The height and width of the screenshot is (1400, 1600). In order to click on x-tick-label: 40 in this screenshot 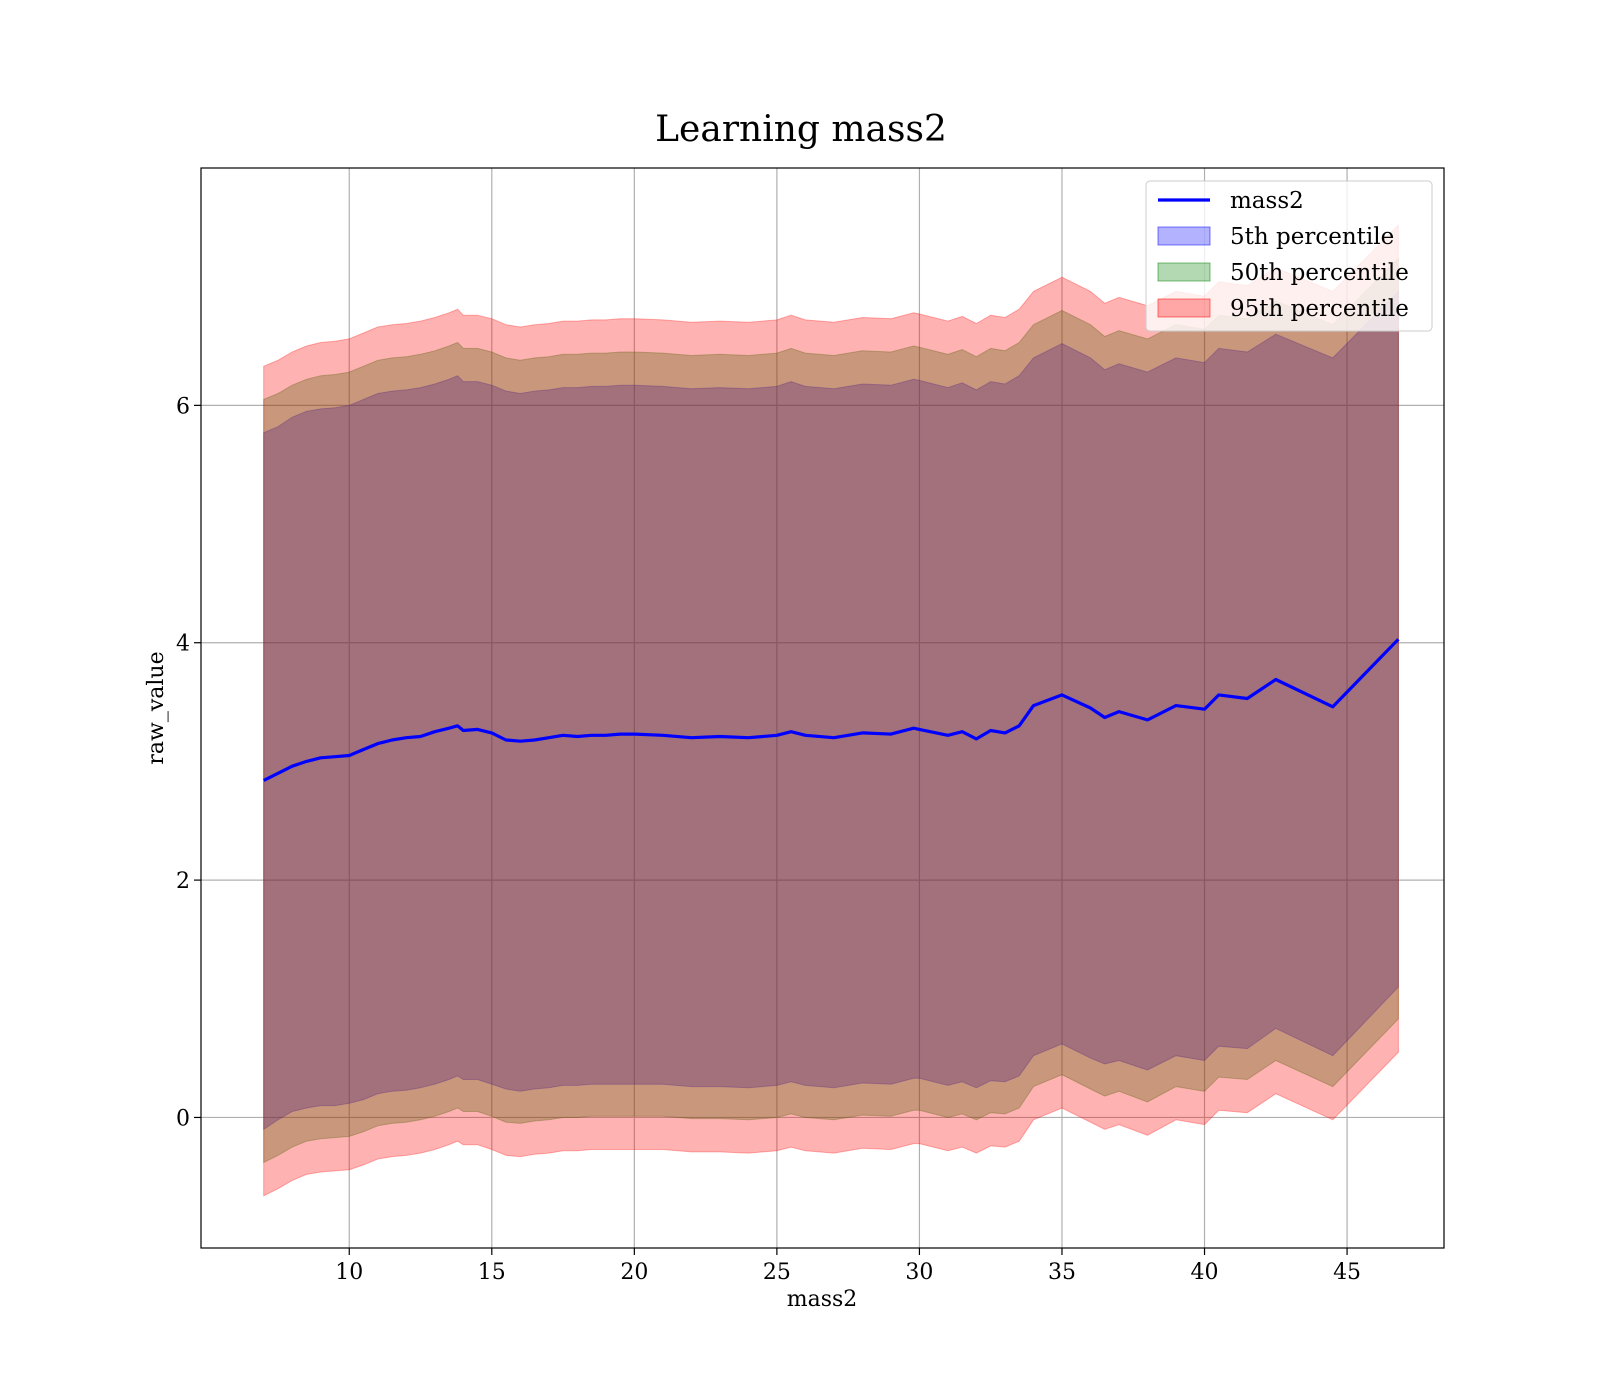, I will do `click(1205, 1272)`.